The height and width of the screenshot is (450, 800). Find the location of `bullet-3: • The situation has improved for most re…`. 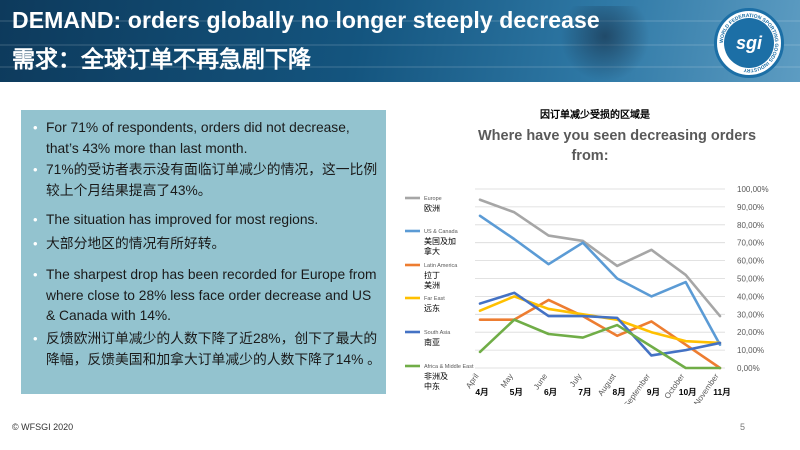

bullet-3: • The situation has improved for most re… is located at coordinates (208, 220).